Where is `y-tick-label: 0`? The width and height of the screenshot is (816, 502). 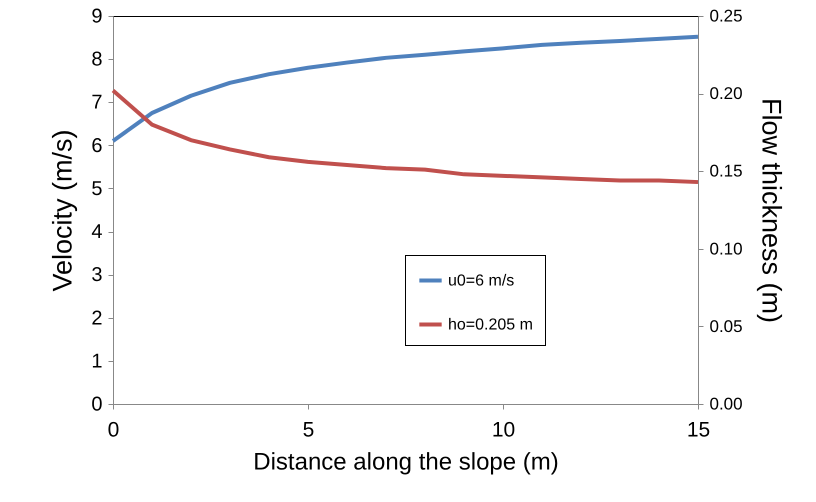
y-tick-label: 0 is located at coordinates (96, 405).